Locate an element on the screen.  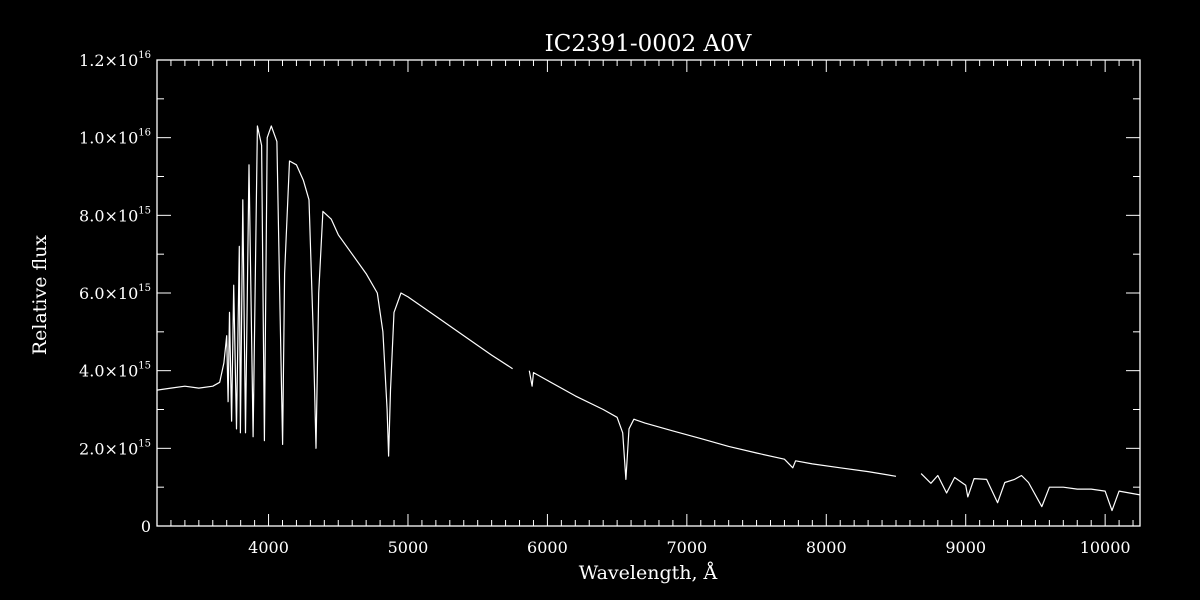
y-tick-label: 1.2×10¹⁶ is located at coordinates (115, 60).